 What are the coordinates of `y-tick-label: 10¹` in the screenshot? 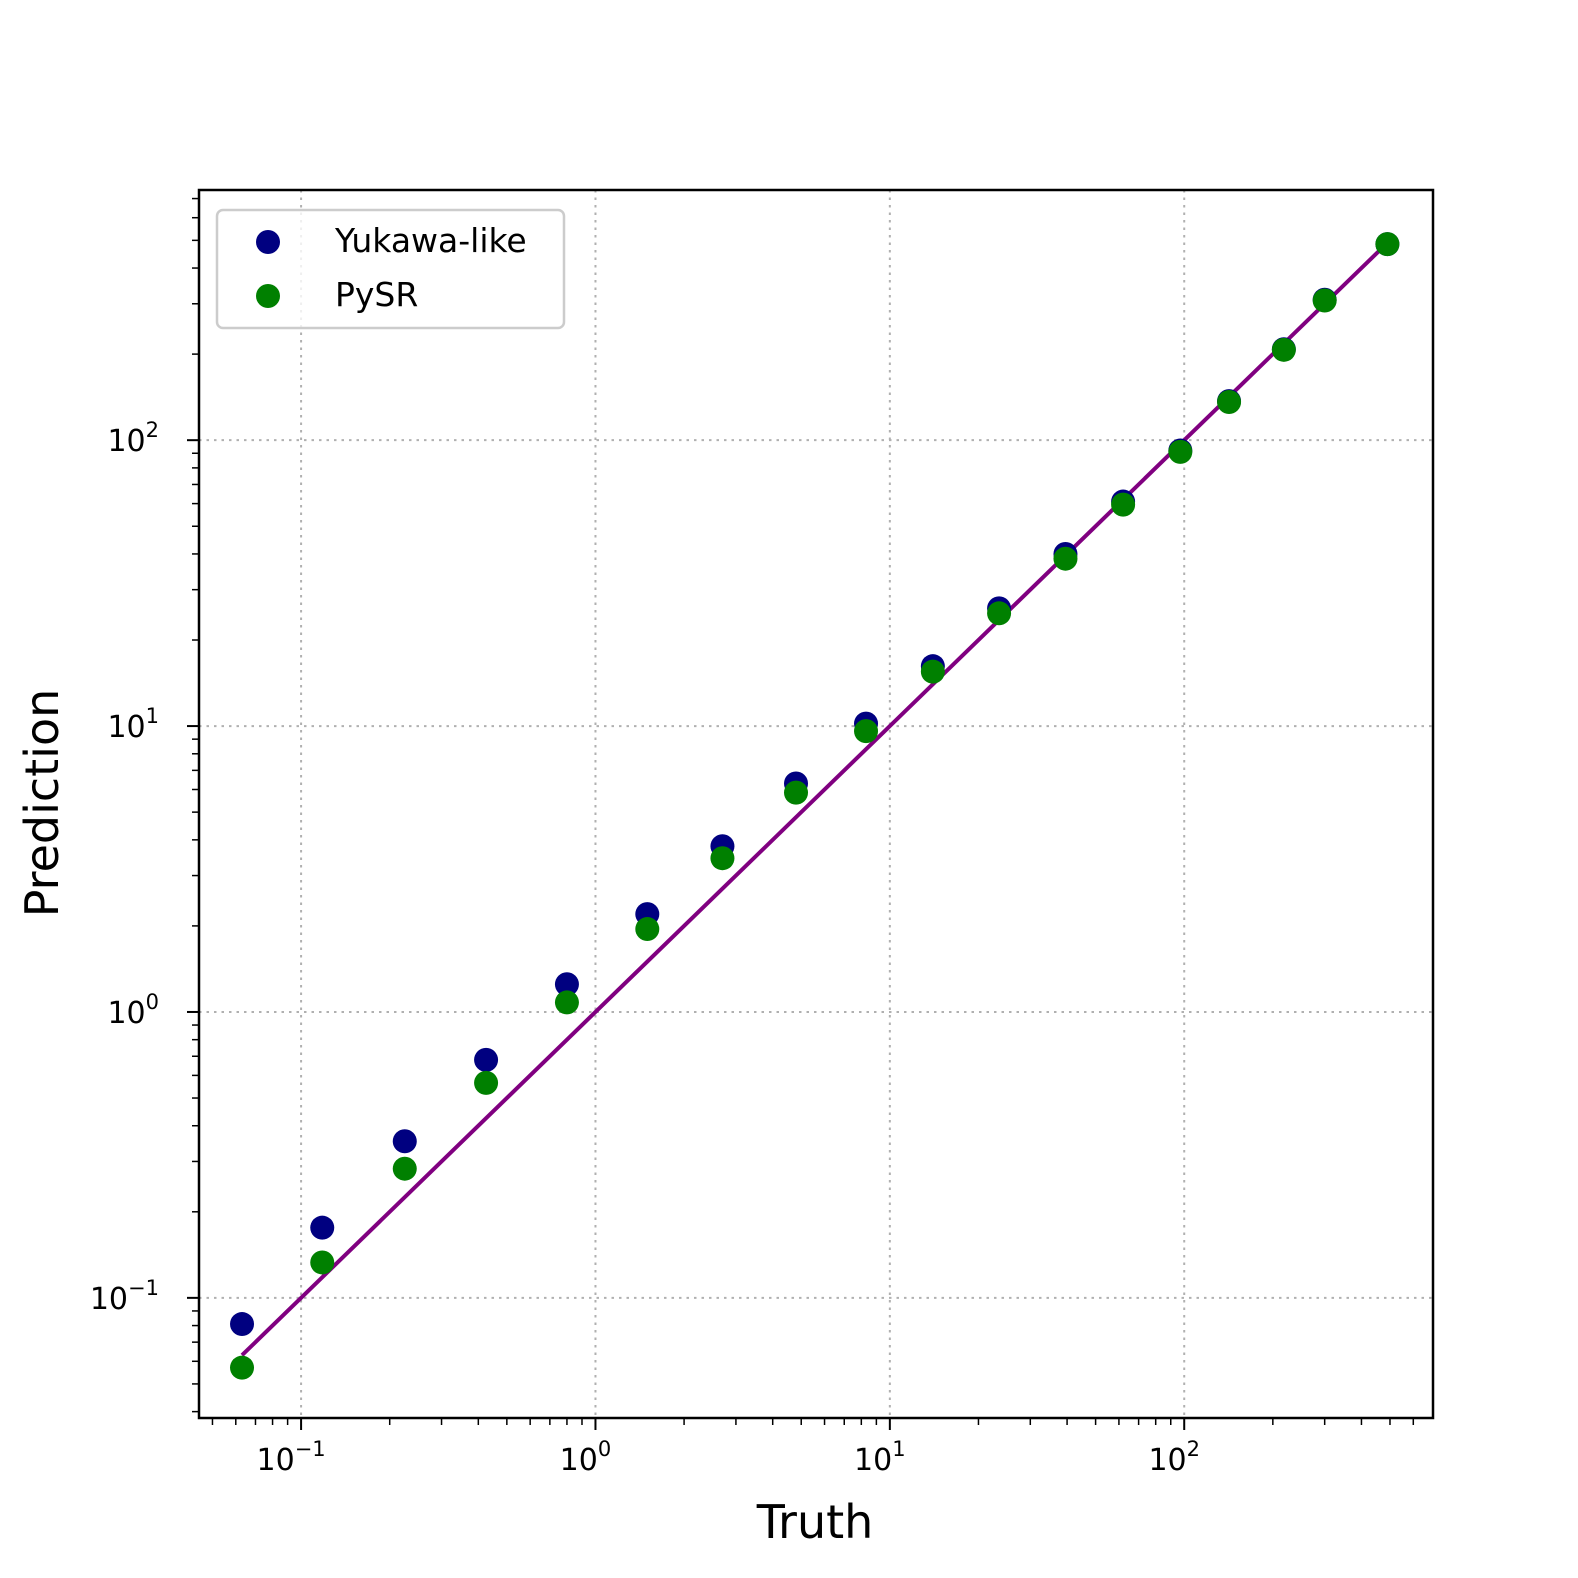 It's located at (133, 724).